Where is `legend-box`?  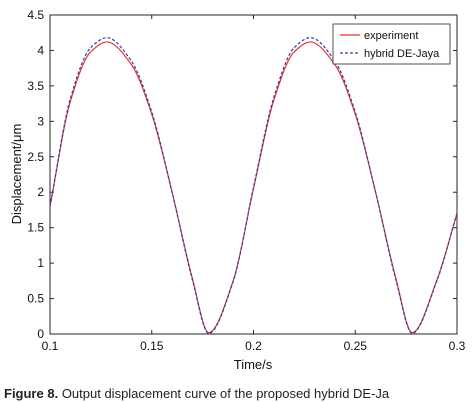
legend-box is located at coordinates (391, 44).